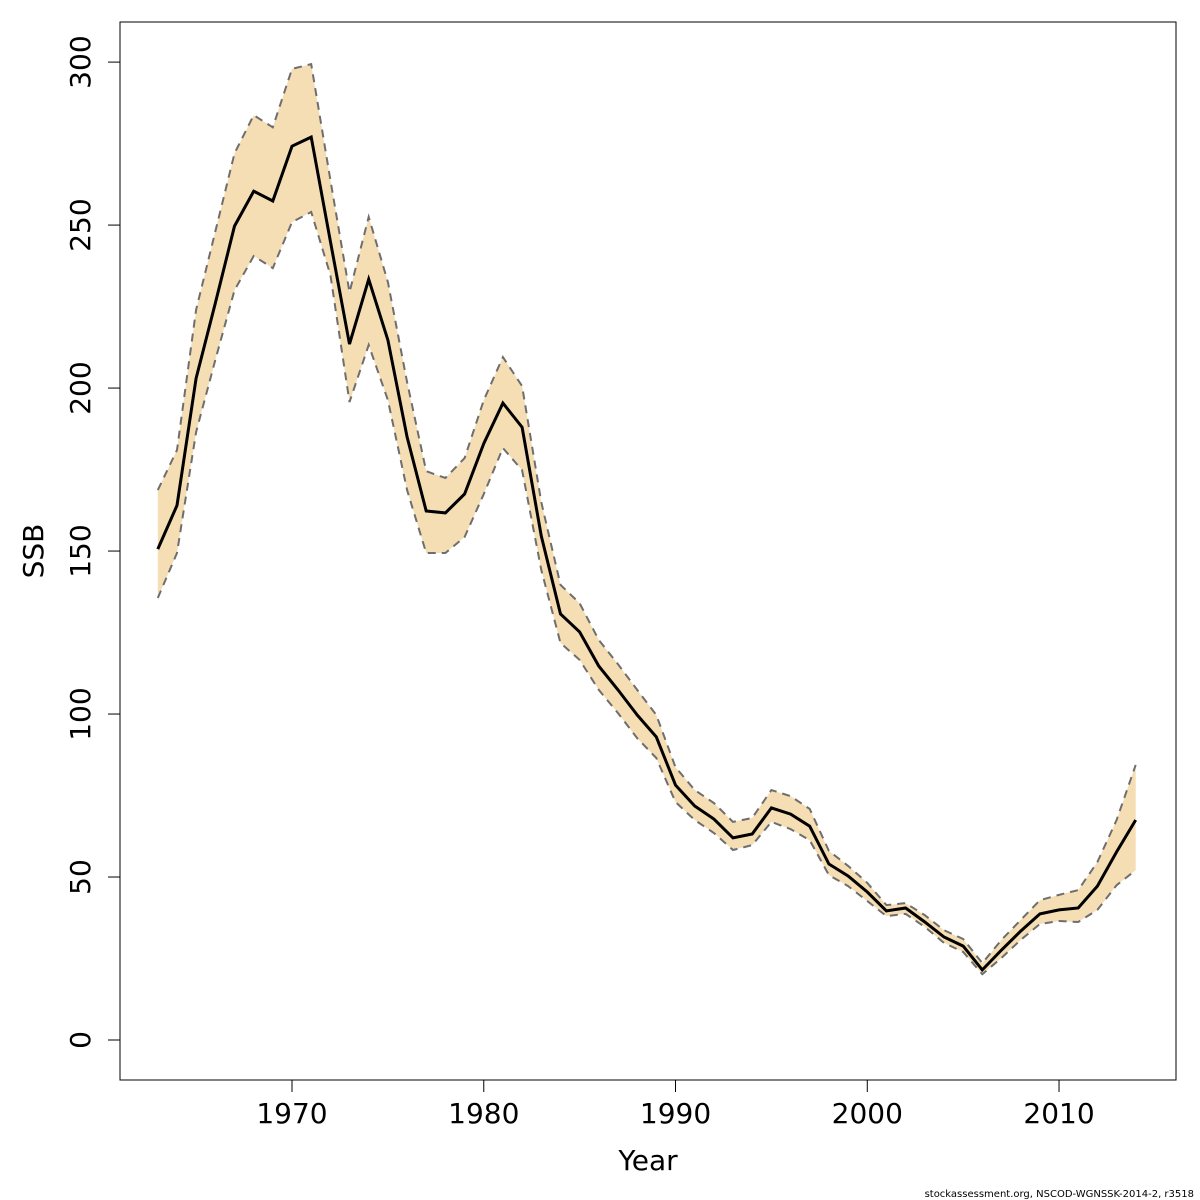 The height and width of the screenshot is (1200, 1200). What do you see at coordinates (80, 61) in the screenshot?
I see `y-tick-label: 300` at bounding box center [80, 61].